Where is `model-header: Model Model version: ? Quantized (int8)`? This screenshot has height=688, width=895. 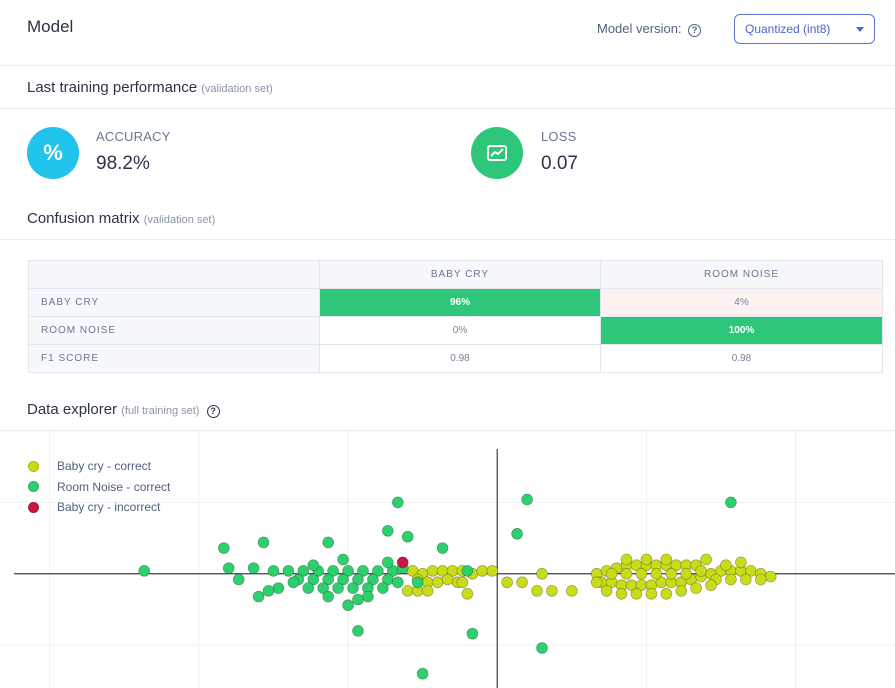
model-header: Model Model version: ? Quantized (int8) is located at coordinates (447, 33).